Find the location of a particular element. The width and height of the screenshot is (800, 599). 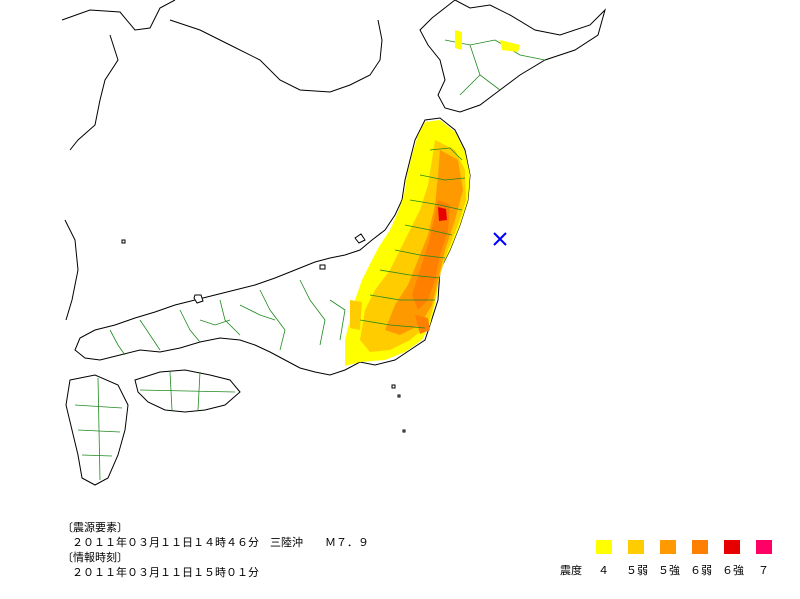

small-islands is located at coordinates (263, 333).